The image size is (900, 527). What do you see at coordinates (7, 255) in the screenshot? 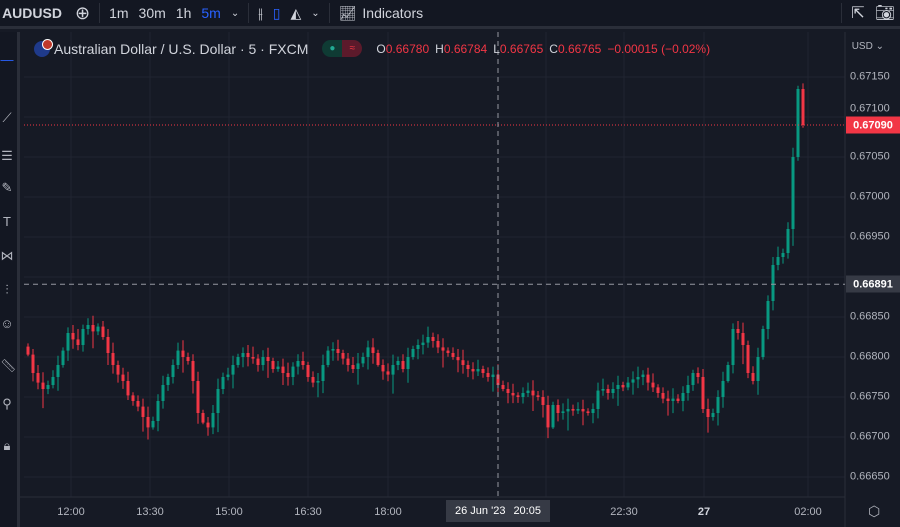
I see `pattern-tool-icon: ⋈` at bounding box center [7, 255].